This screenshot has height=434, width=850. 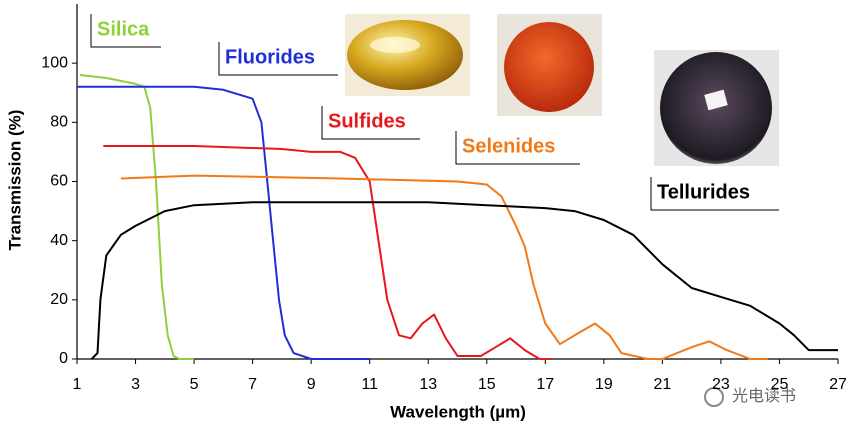 What do you see at coordinates (458, 411) in the screenshot?
I see `x-axis-title: Wavelength (µm)` at bounding box center [458, 411].